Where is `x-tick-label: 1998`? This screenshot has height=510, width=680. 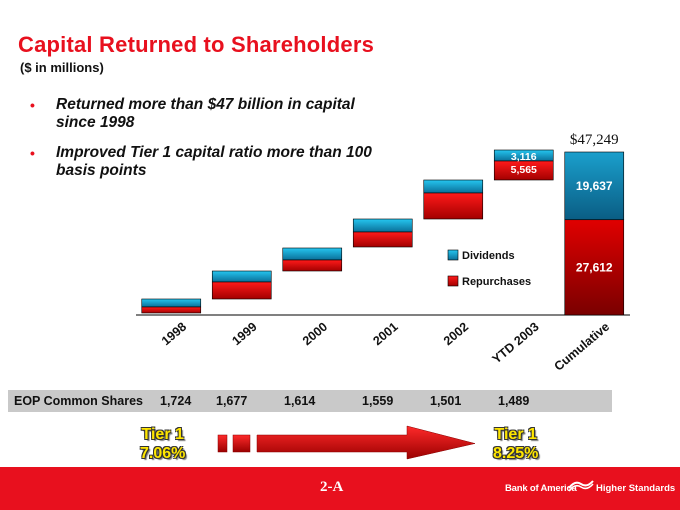 x-tick-label: 1998 is located at coordinates (174, 334).